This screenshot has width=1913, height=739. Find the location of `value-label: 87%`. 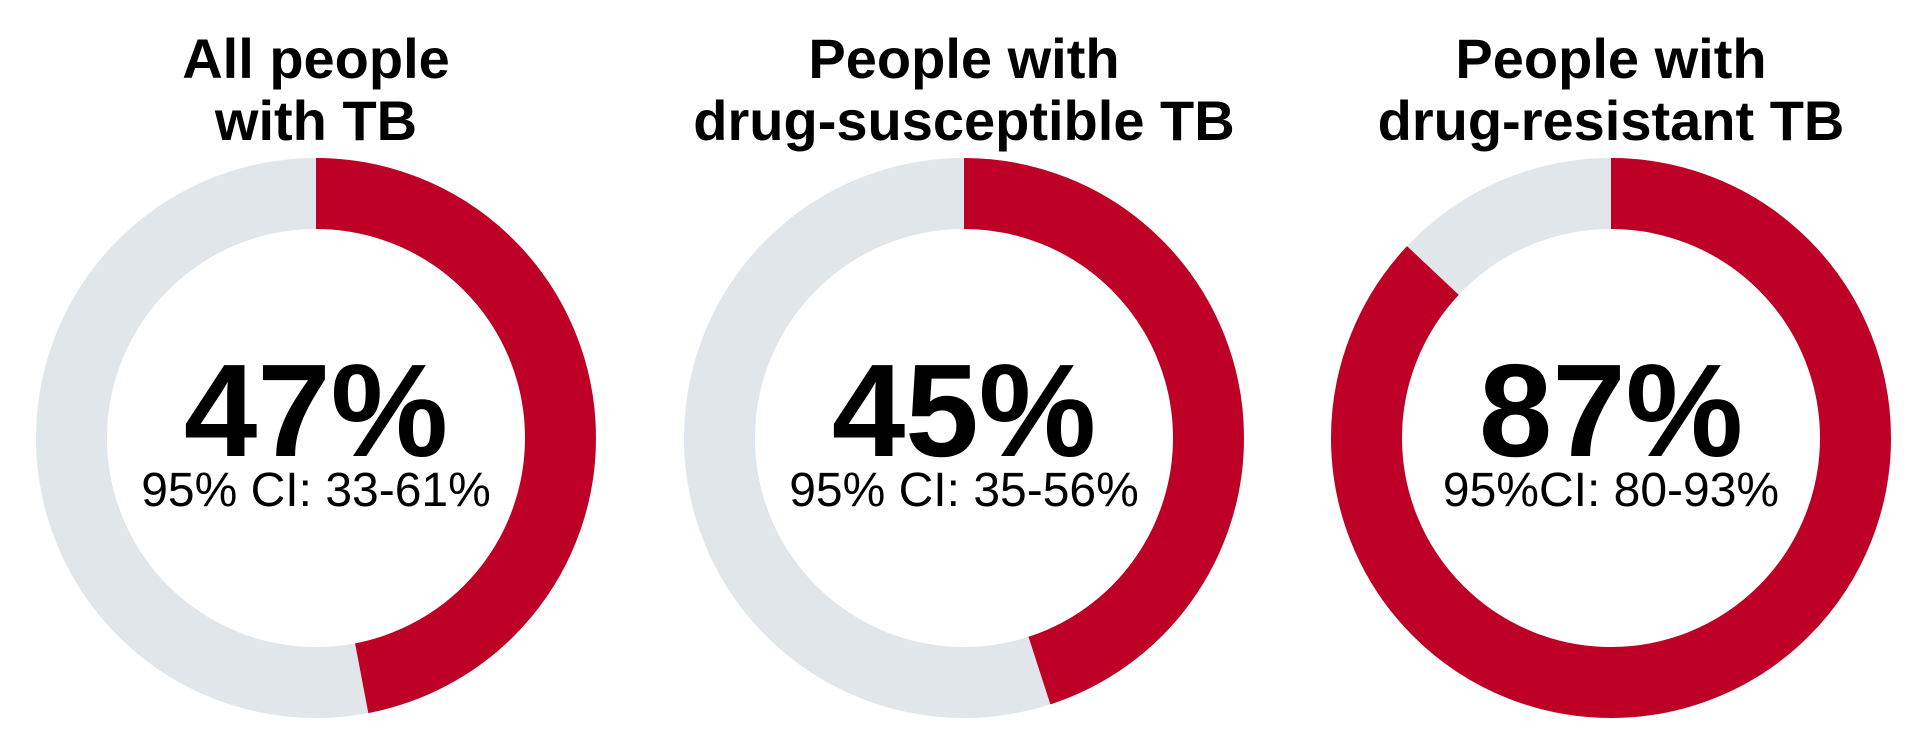

value-label: 87% is located at coordinates (1611, 410).